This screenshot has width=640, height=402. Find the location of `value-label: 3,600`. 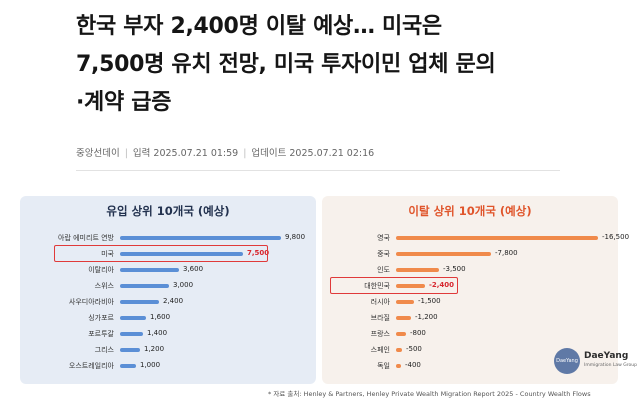

value-label: 3,600 is located at coordinates (193, 269).